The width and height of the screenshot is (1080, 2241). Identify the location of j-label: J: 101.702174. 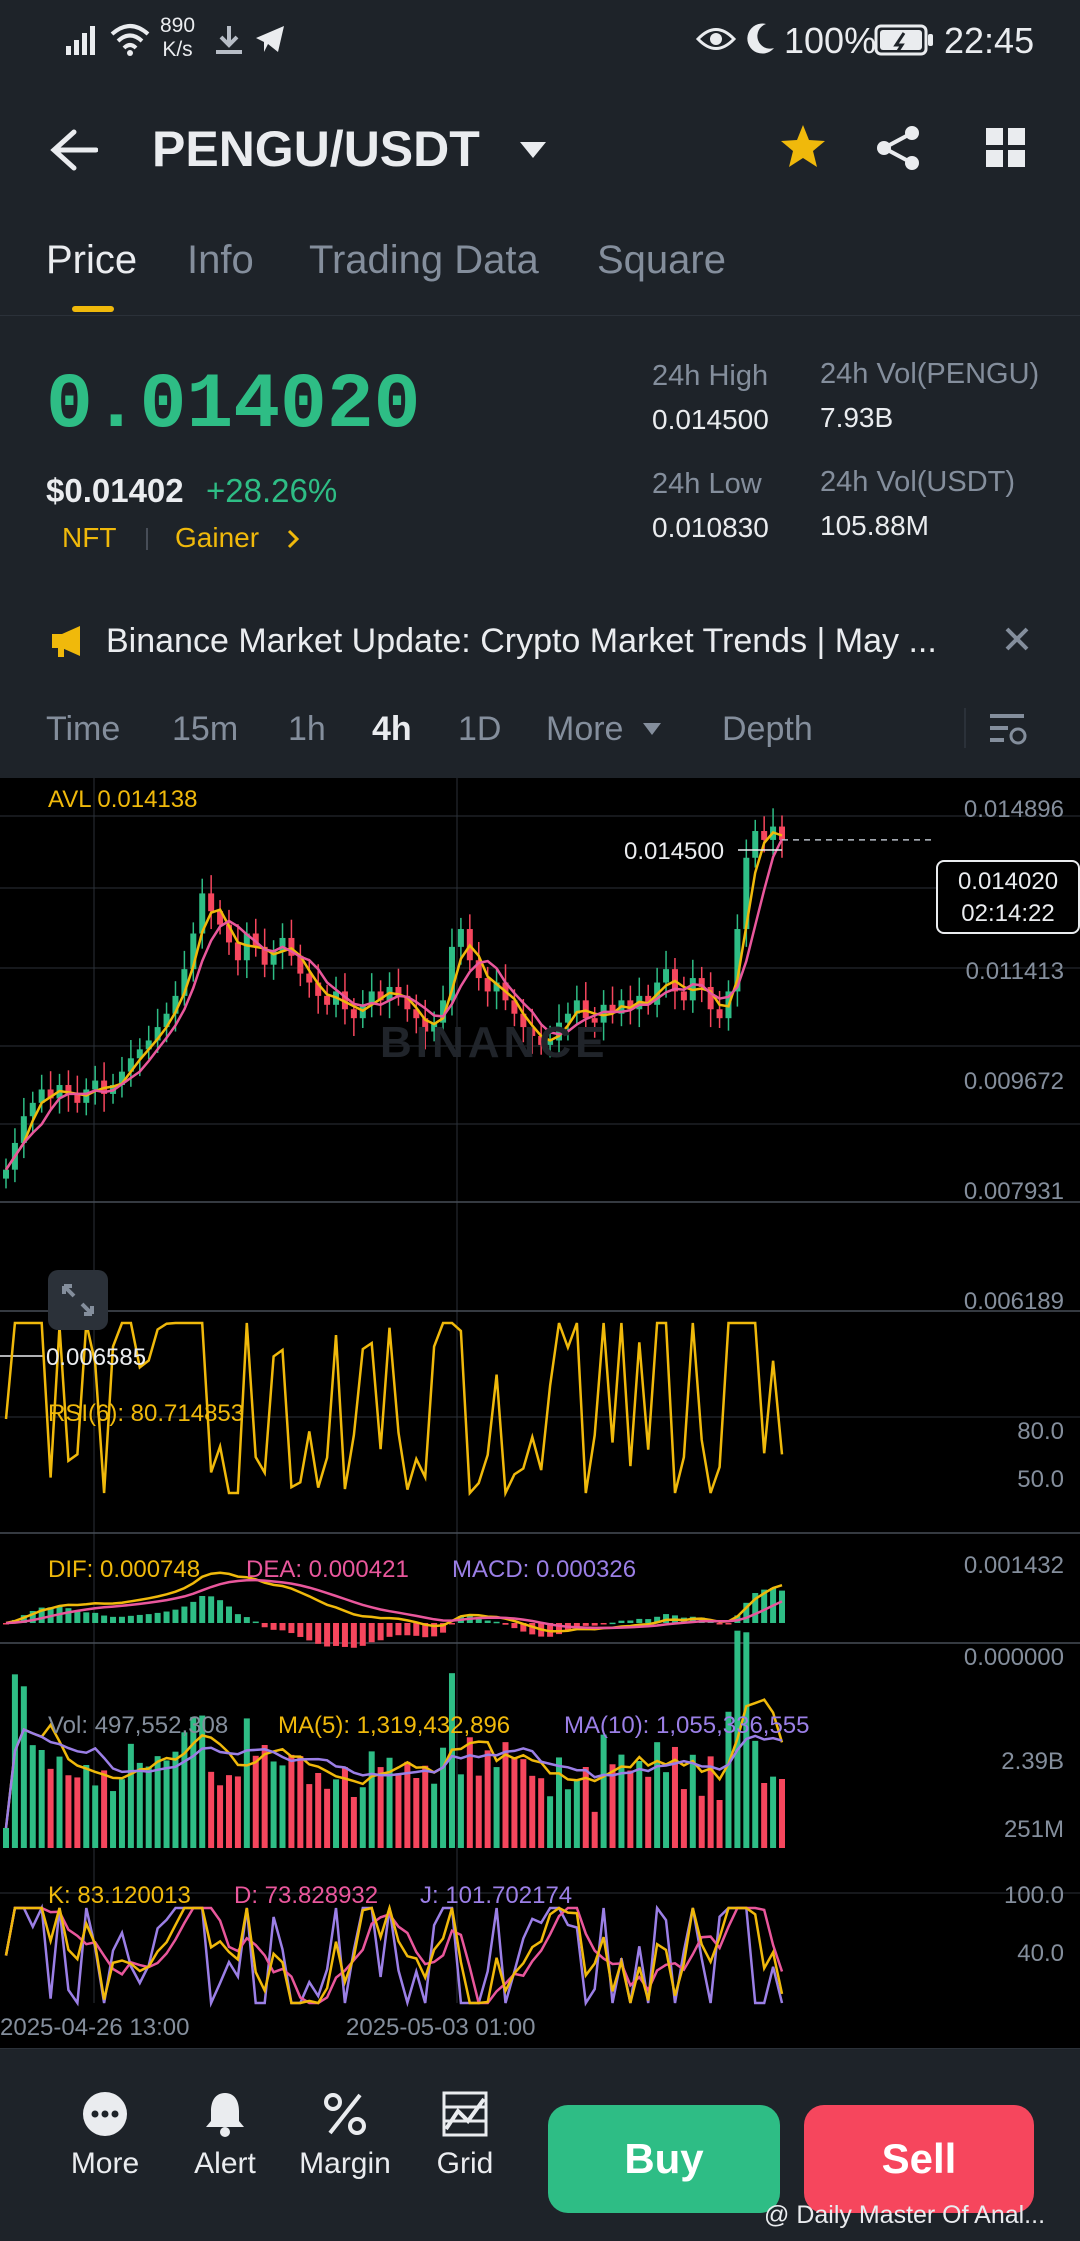
(496, 1895).